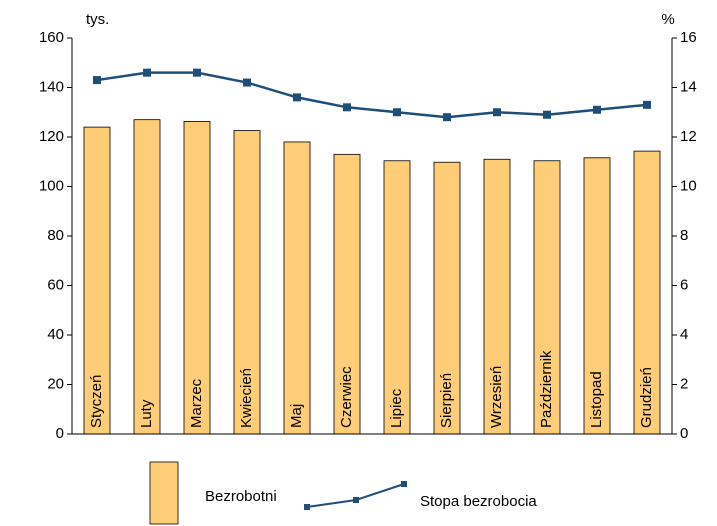 This screenshot has height=526, width=717. Describe the element at coordinates (684, 235) in the screenshot. I see `y2-tick-label: 8` at that location.